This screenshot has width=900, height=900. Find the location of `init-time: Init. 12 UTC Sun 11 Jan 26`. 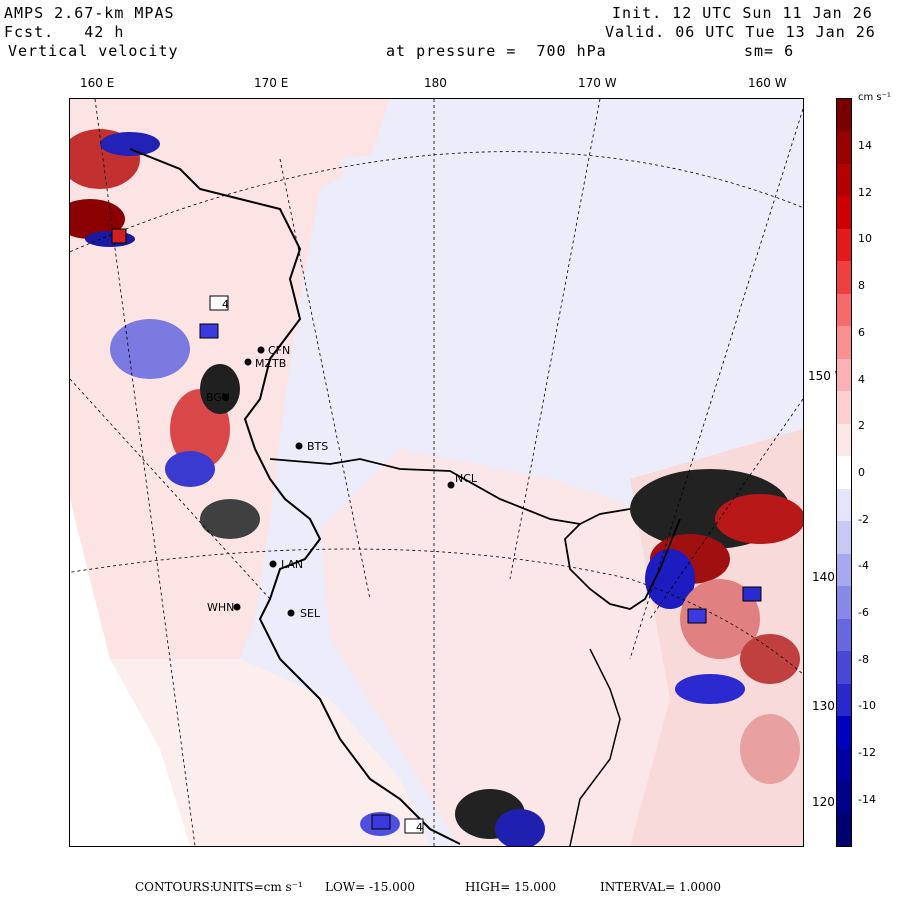

init-time: Init. 12 UTC Sun 11 Jan 26 is located at coordinates (742, 13).